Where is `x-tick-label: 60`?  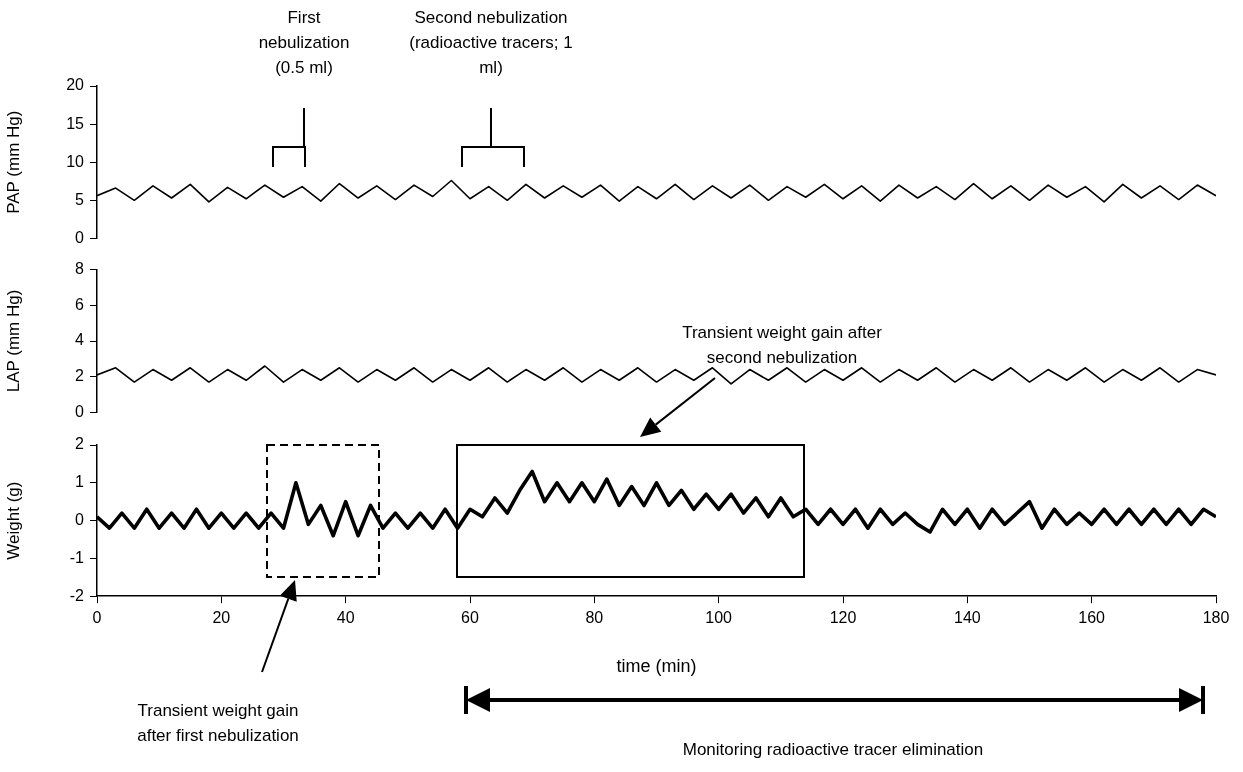
x-tick-label: 60 is located at coordinates (470, 618).